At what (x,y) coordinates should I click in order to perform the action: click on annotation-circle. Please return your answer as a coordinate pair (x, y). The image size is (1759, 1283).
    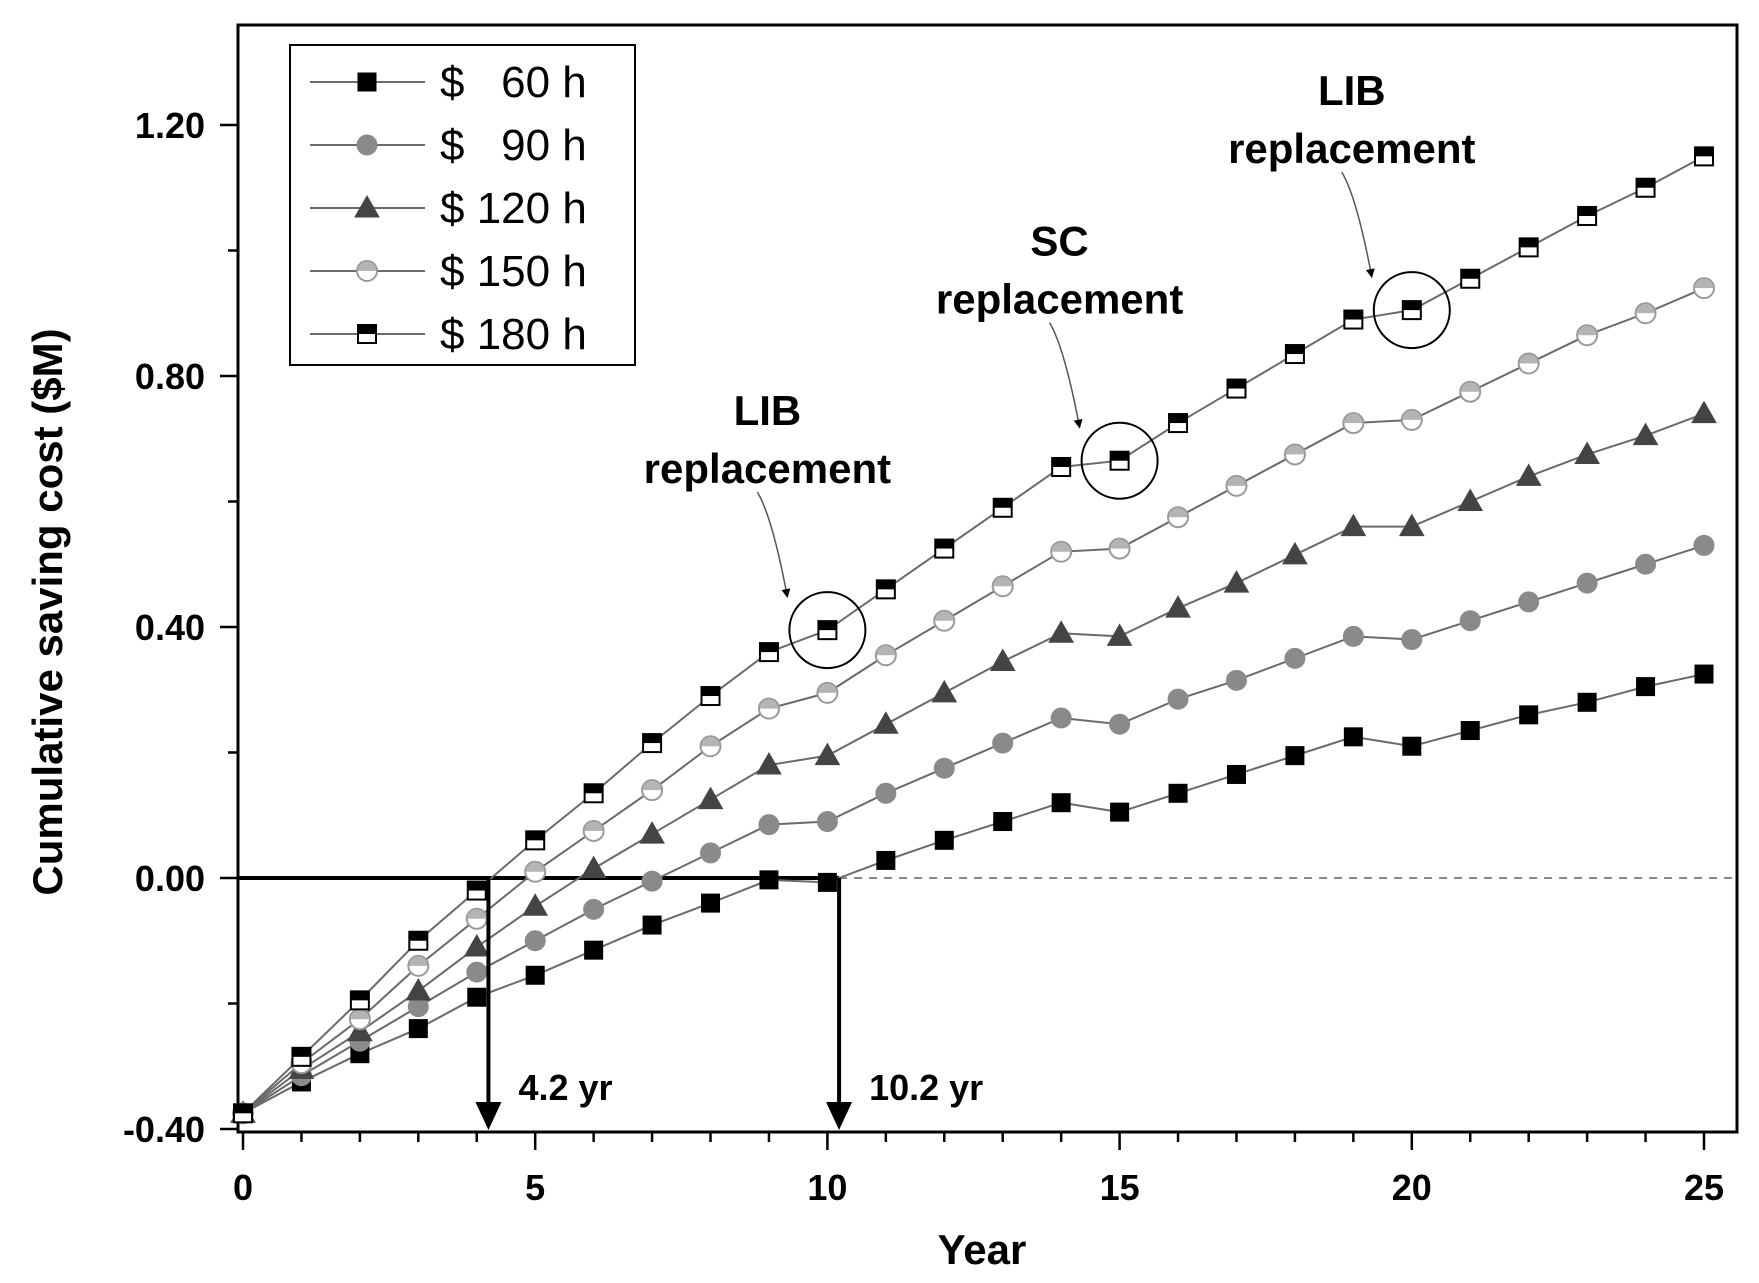
    Looking at the image, I should click on (1411, 310).